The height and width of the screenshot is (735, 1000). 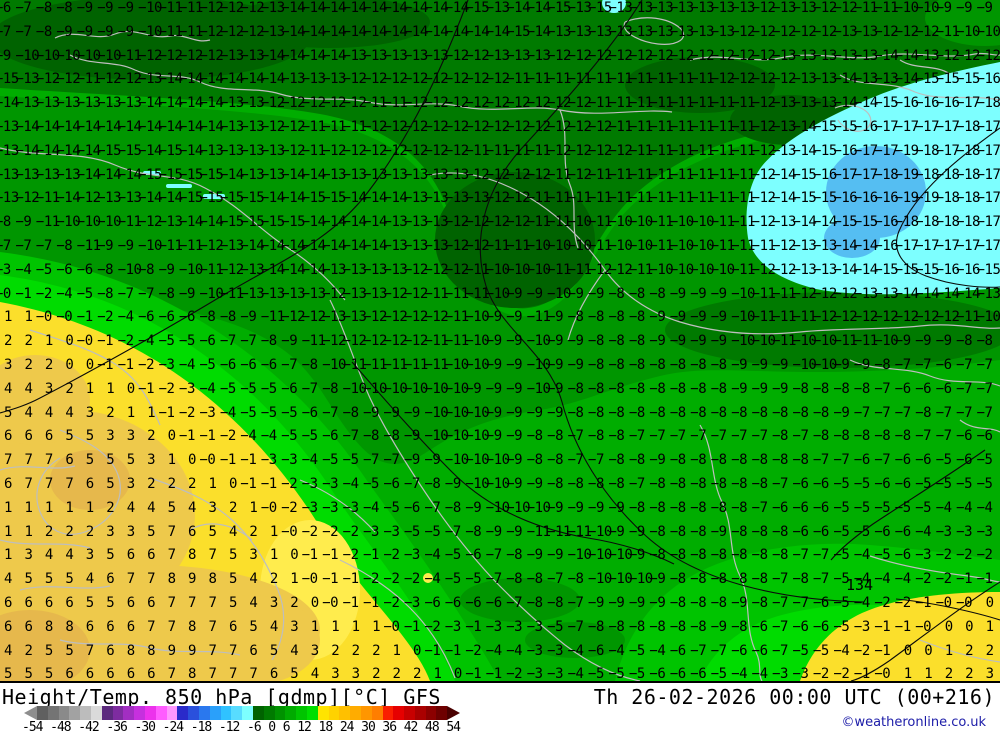 I want to click on temperature-value: 7, so click(x=212, y=555).